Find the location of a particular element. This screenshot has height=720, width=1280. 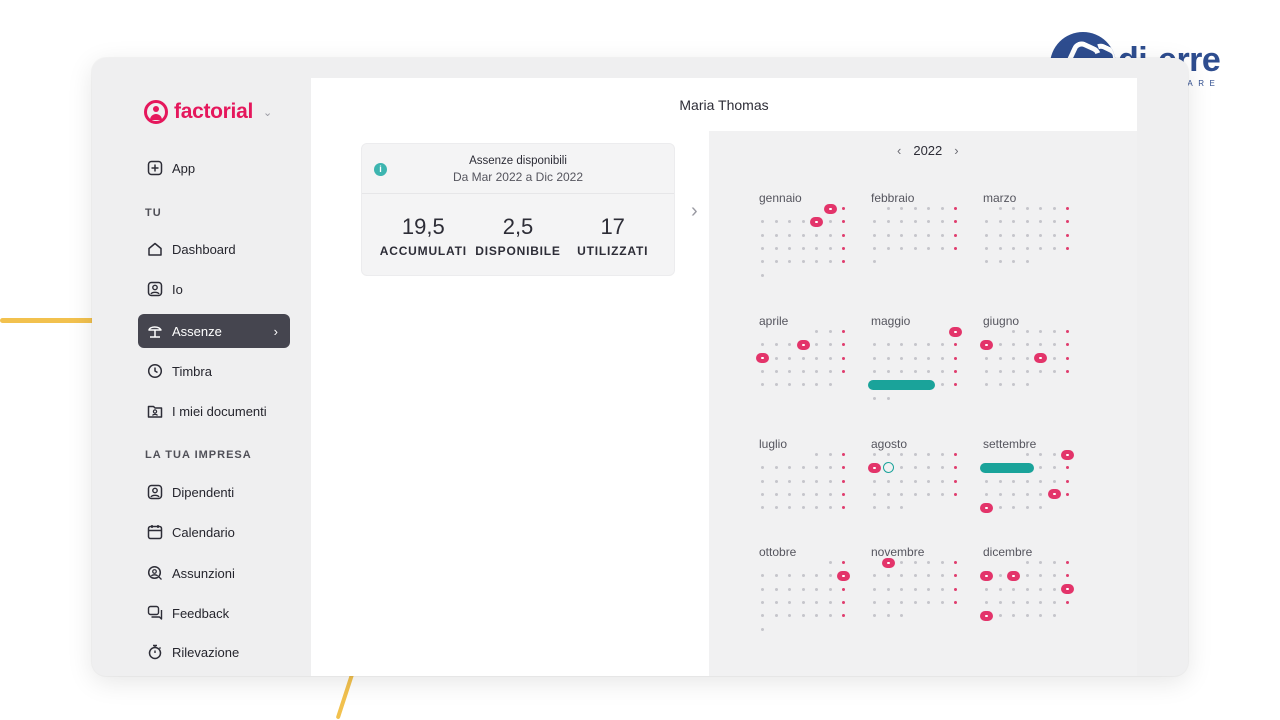

chevron-right-icon: › is located at coordinates (694, 211).